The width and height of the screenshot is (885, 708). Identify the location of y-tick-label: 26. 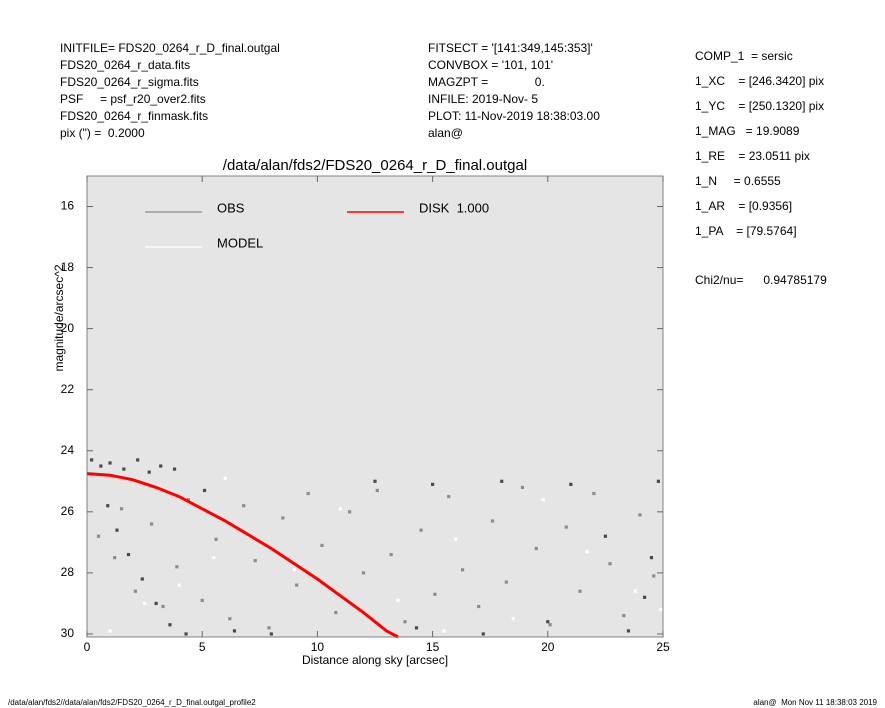
(68, 511).